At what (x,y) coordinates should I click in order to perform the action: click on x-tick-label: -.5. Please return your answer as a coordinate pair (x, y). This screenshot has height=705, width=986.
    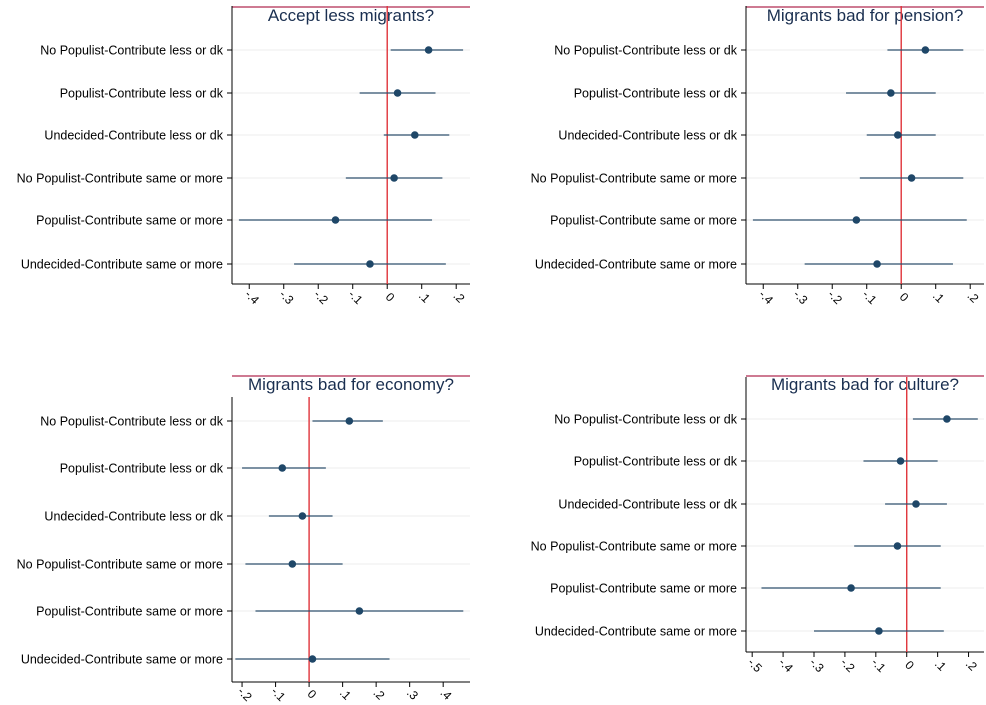
    Looking at the image, I should click on (755, 665).